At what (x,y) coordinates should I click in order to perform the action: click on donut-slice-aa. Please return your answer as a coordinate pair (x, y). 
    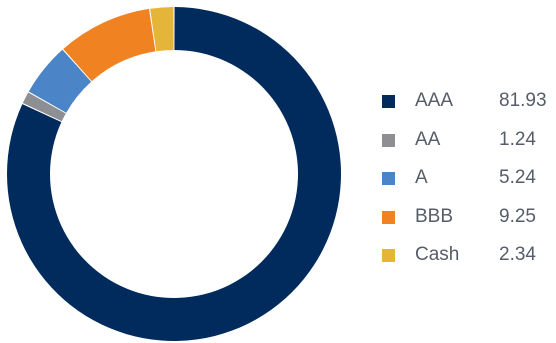
    Looking at the image, I should click on (44, 107).